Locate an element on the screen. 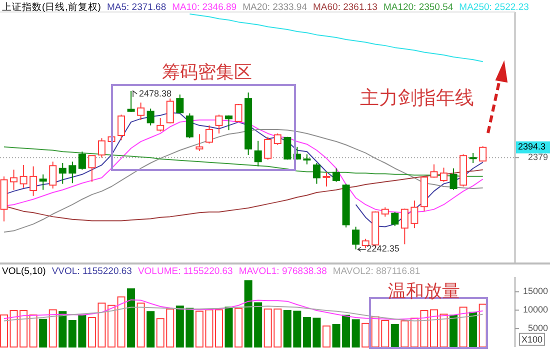 The image size is (550, 351). annotation: 2242.35 is located at coordinates (383, 249).